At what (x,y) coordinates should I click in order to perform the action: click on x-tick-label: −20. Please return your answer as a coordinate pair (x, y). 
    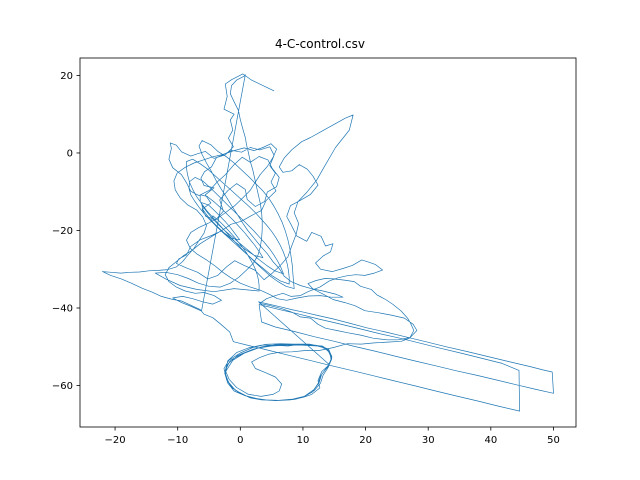
    Looking at the image, I should click on (115, 440).